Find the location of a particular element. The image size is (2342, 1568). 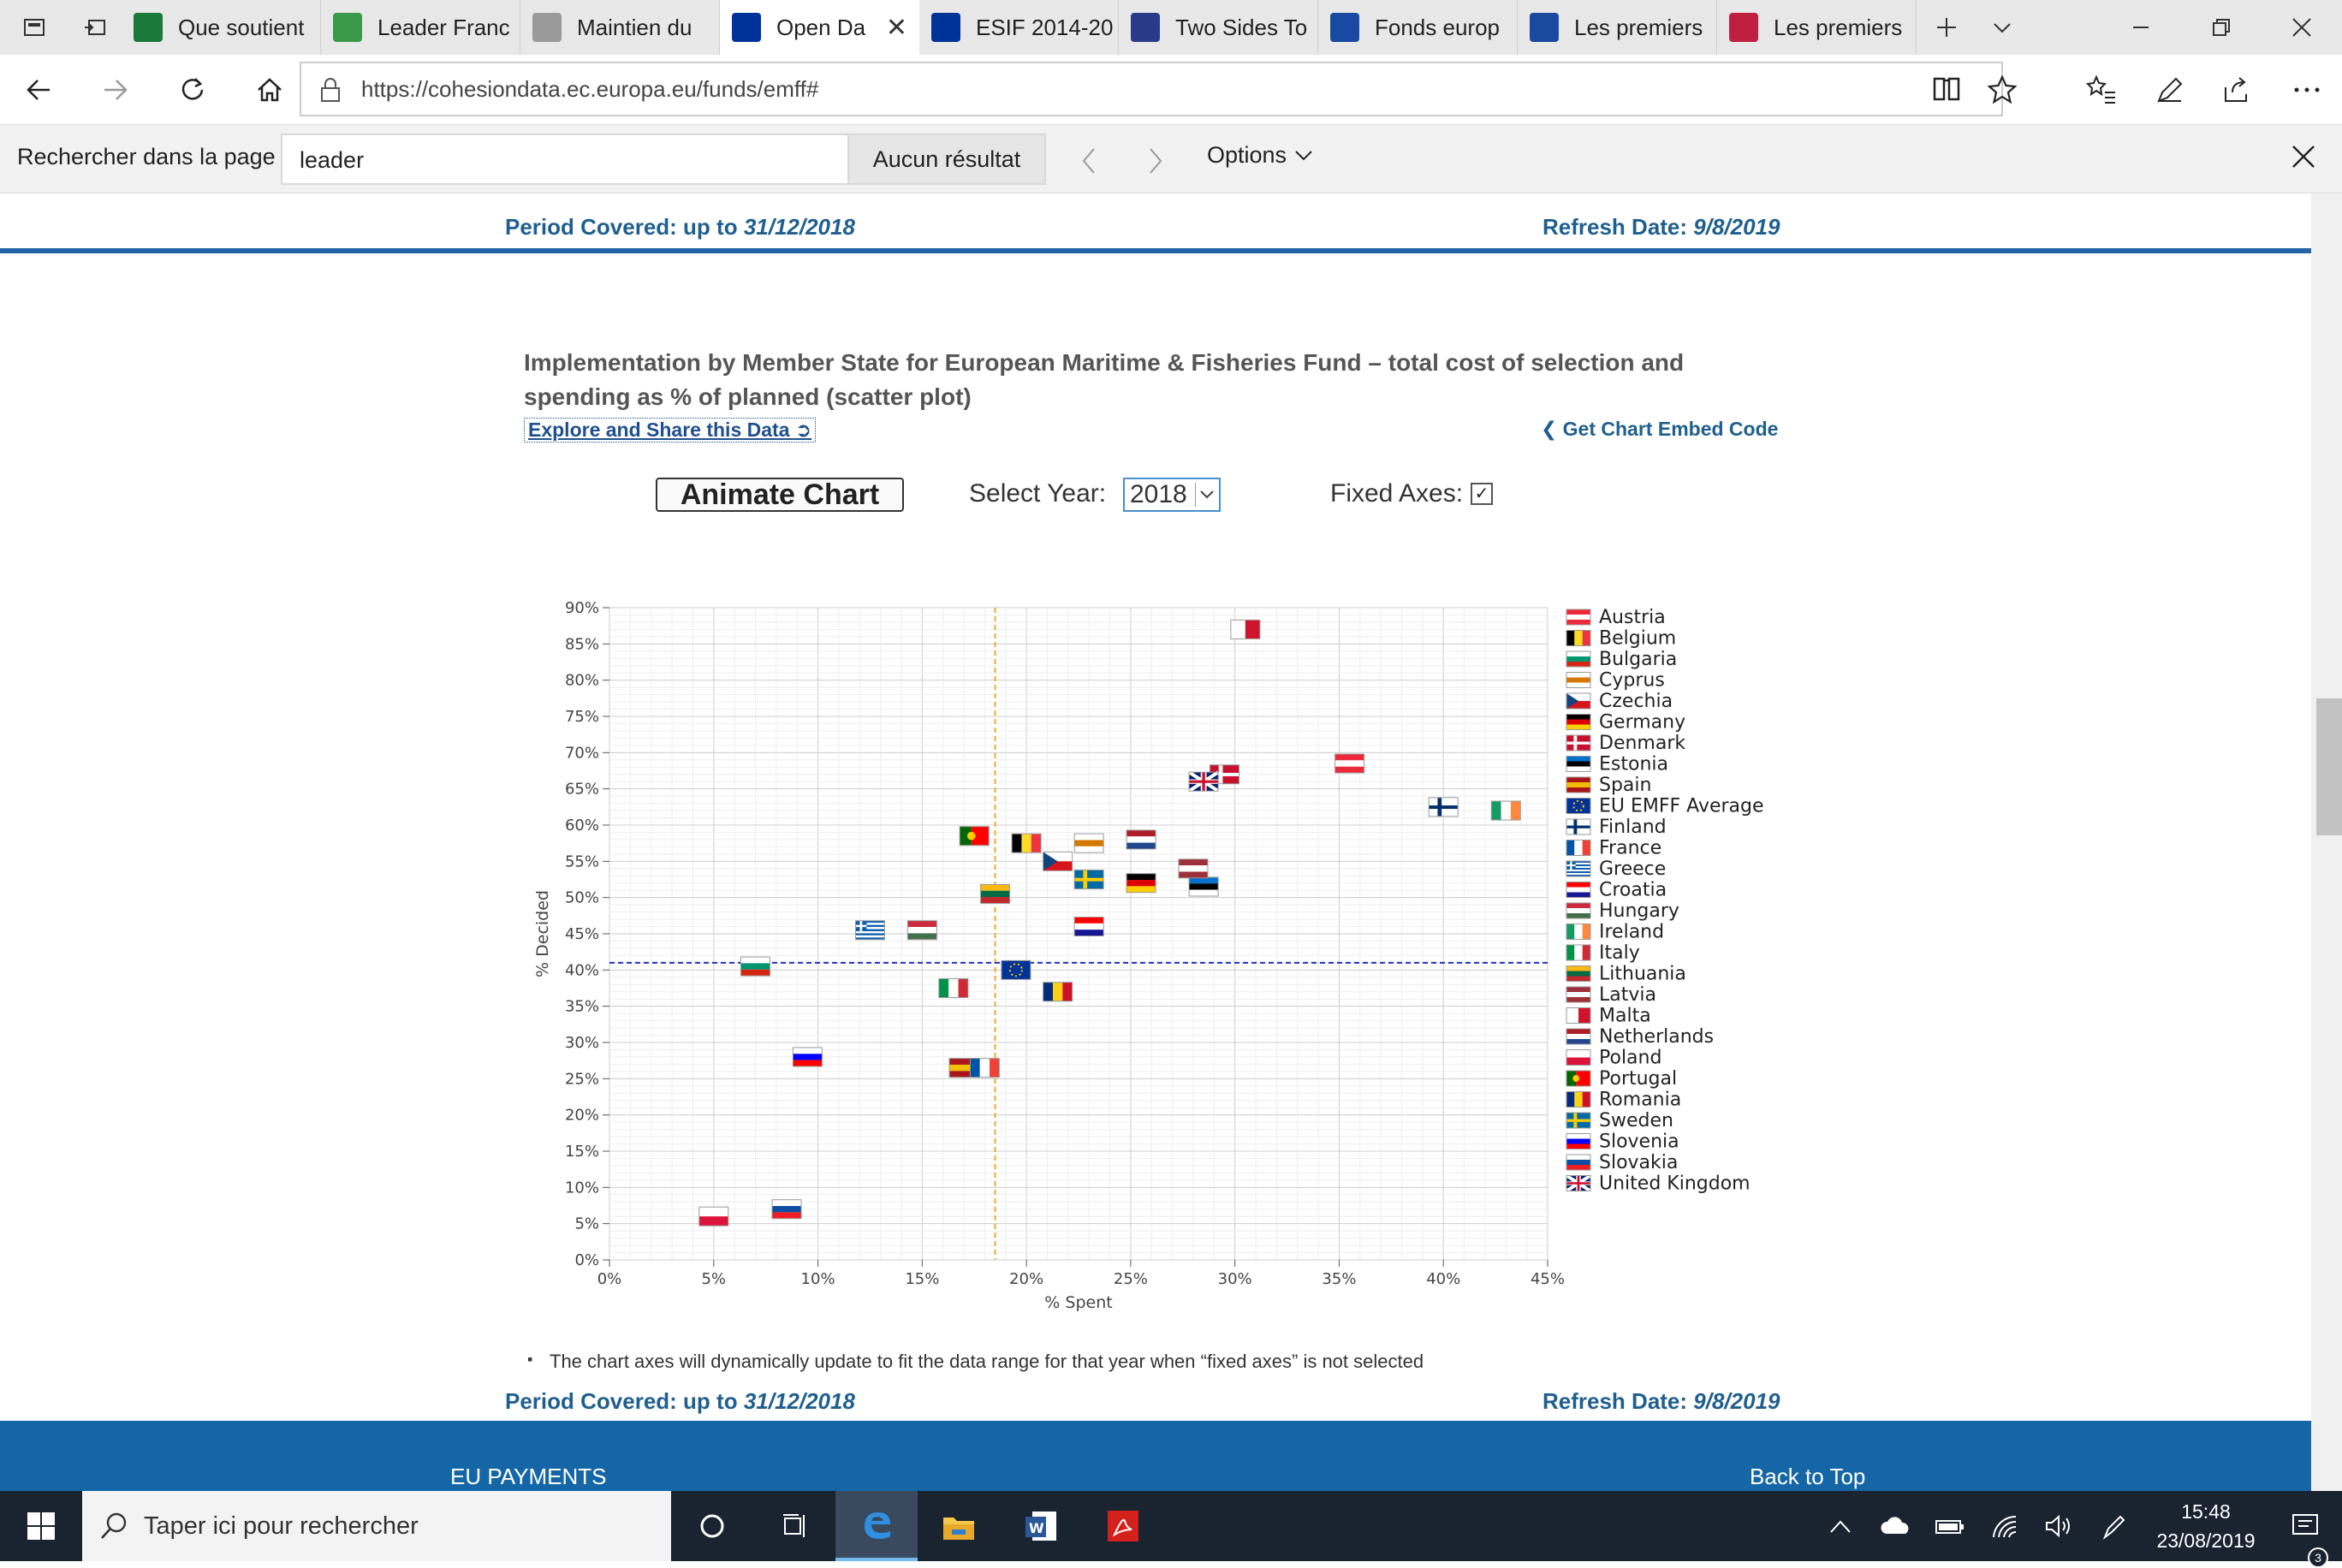

find-next-icon is located at coordinates (1155, 161).